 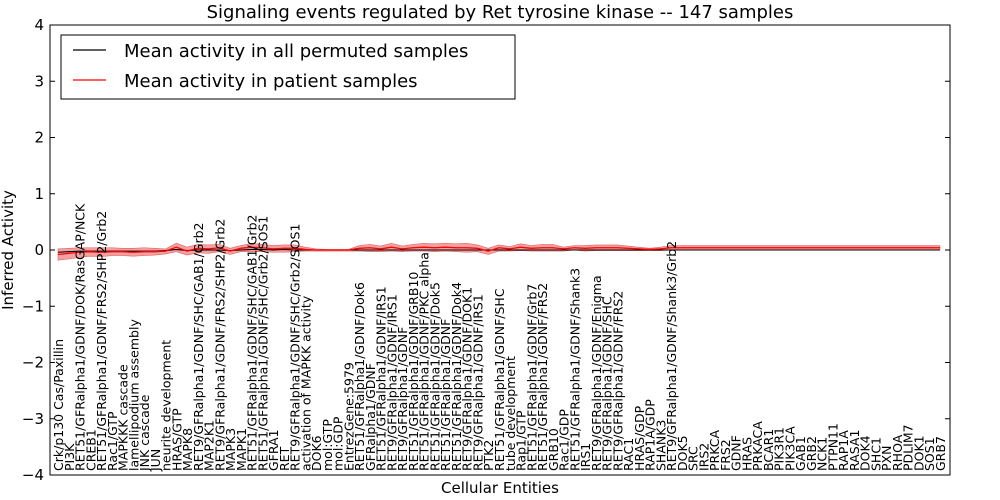 I want to click on x-tick-label: GDNF, so click(x=736, y=453).